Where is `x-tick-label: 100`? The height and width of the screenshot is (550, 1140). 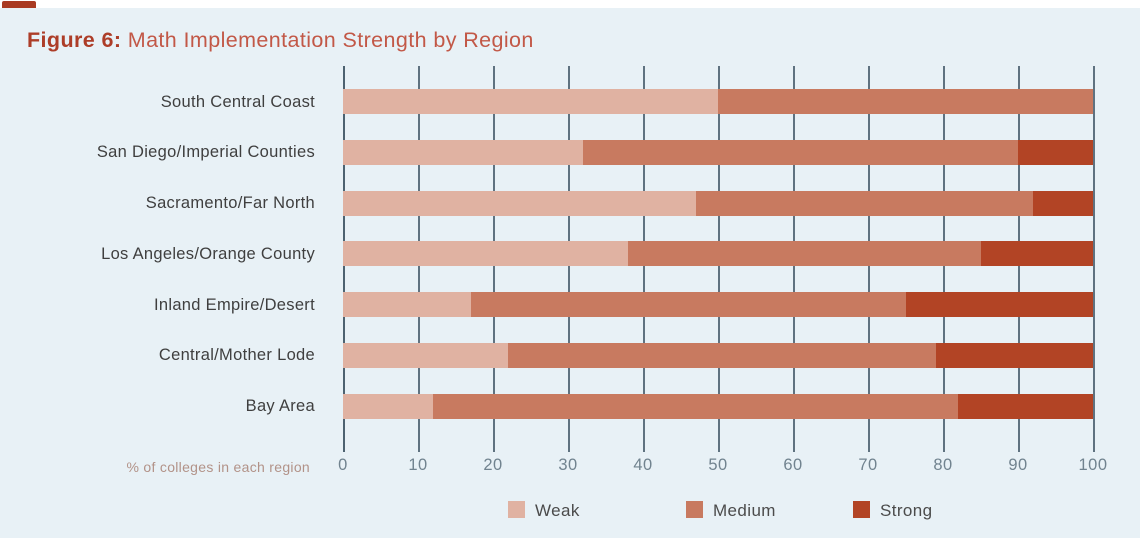 x-tick-label: 100 is located at coordinates (1093, 465).